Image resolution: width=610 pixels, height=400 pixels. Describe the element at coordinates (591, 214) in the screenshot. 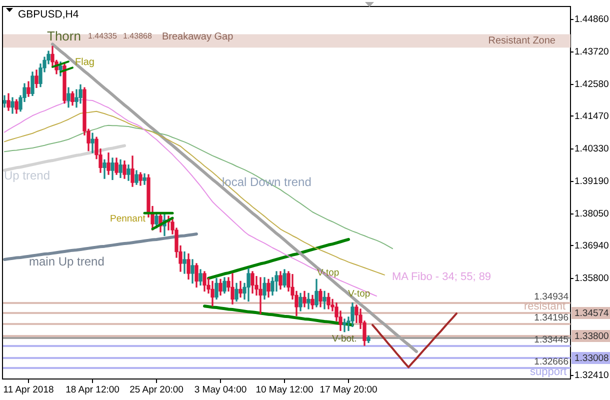

I see `y-tick-label: 1.38050` at that location.